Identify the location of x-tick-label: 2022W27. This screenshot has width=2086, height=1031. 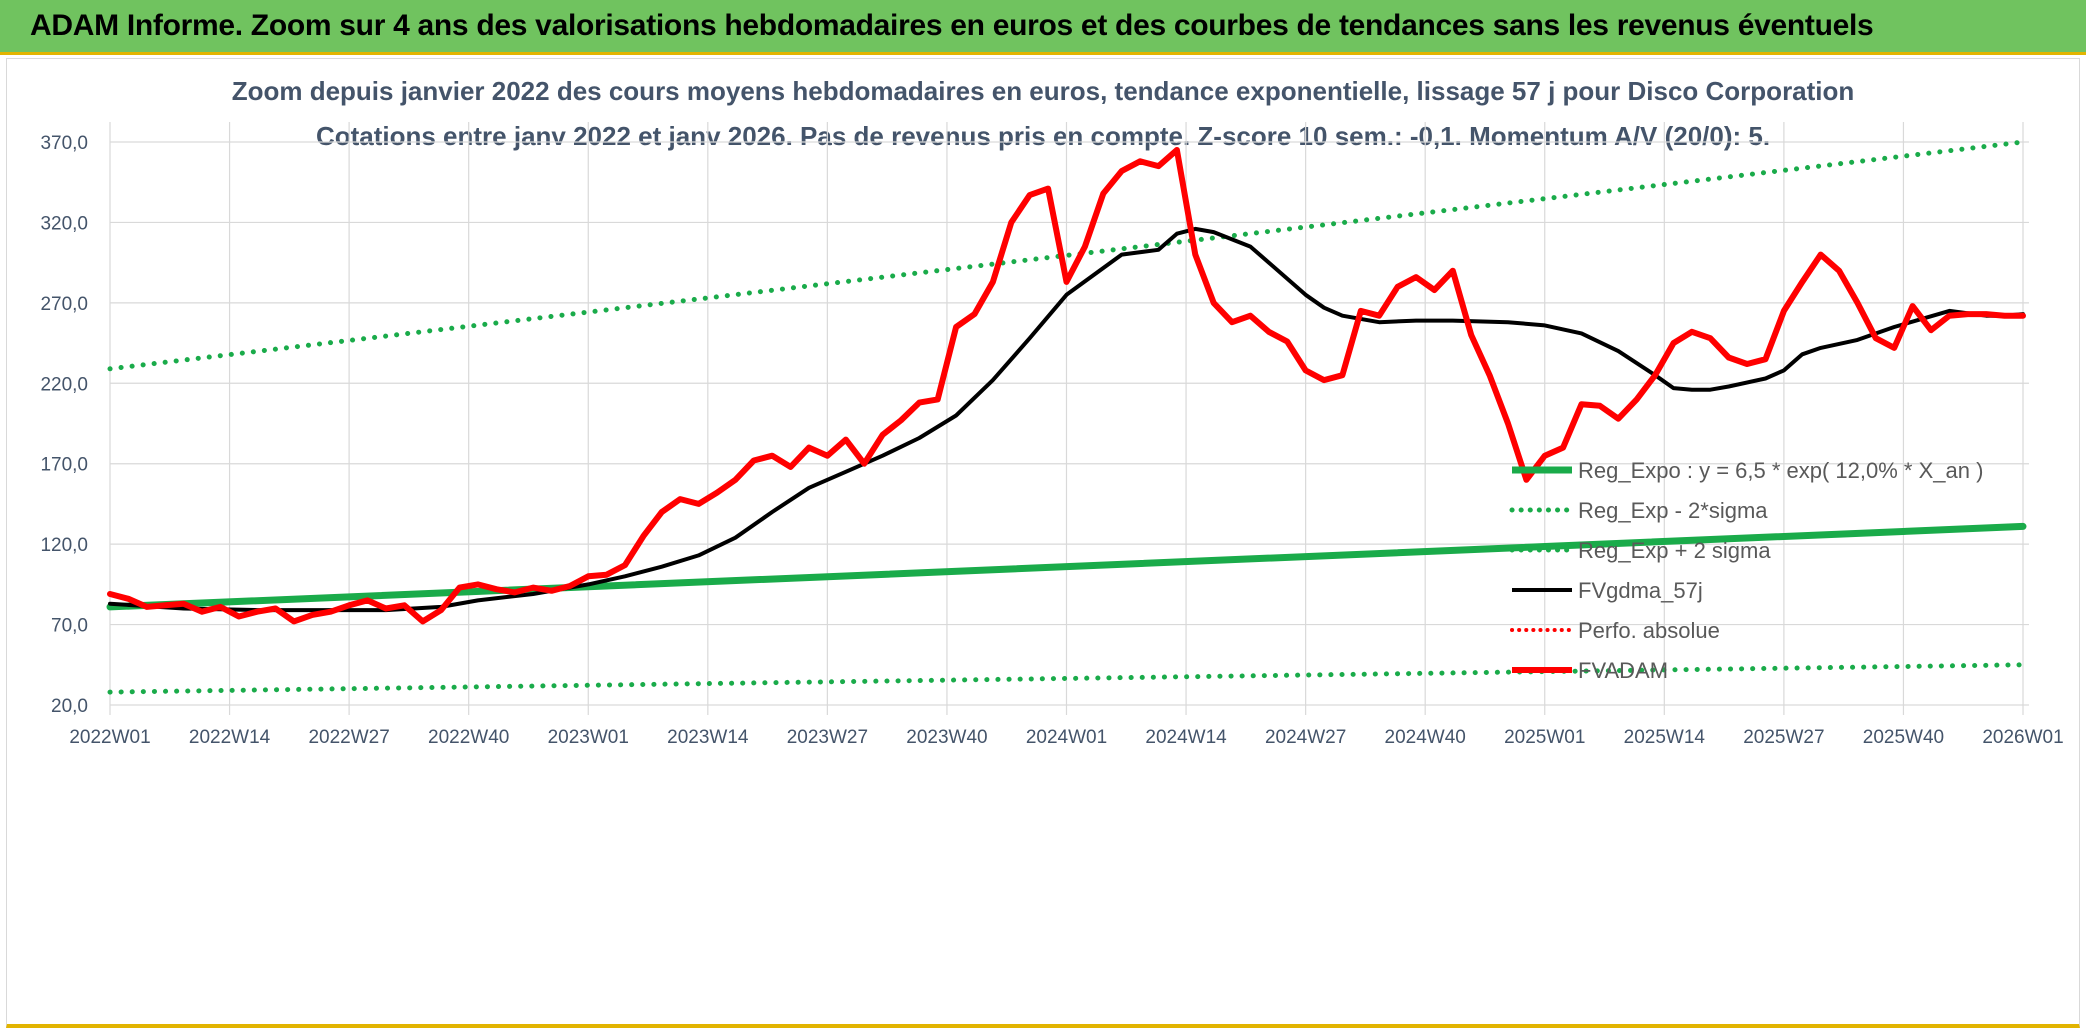
(348, 737).